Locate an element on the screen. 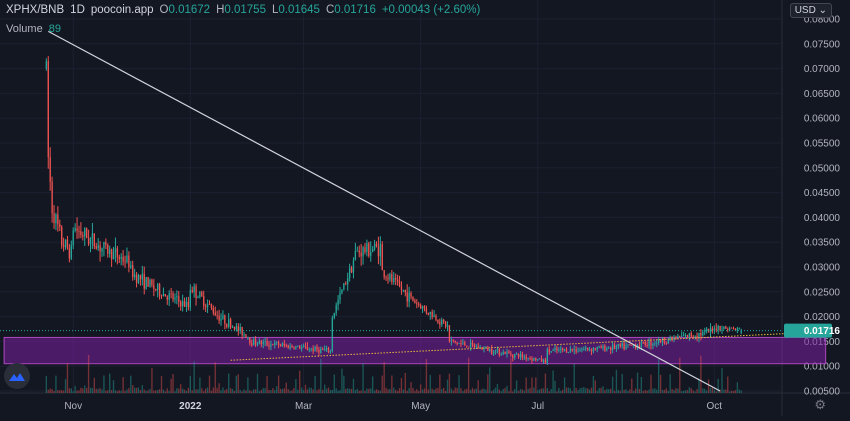  price-tick-label: 0.05000 is located at coordinates (822, 168).